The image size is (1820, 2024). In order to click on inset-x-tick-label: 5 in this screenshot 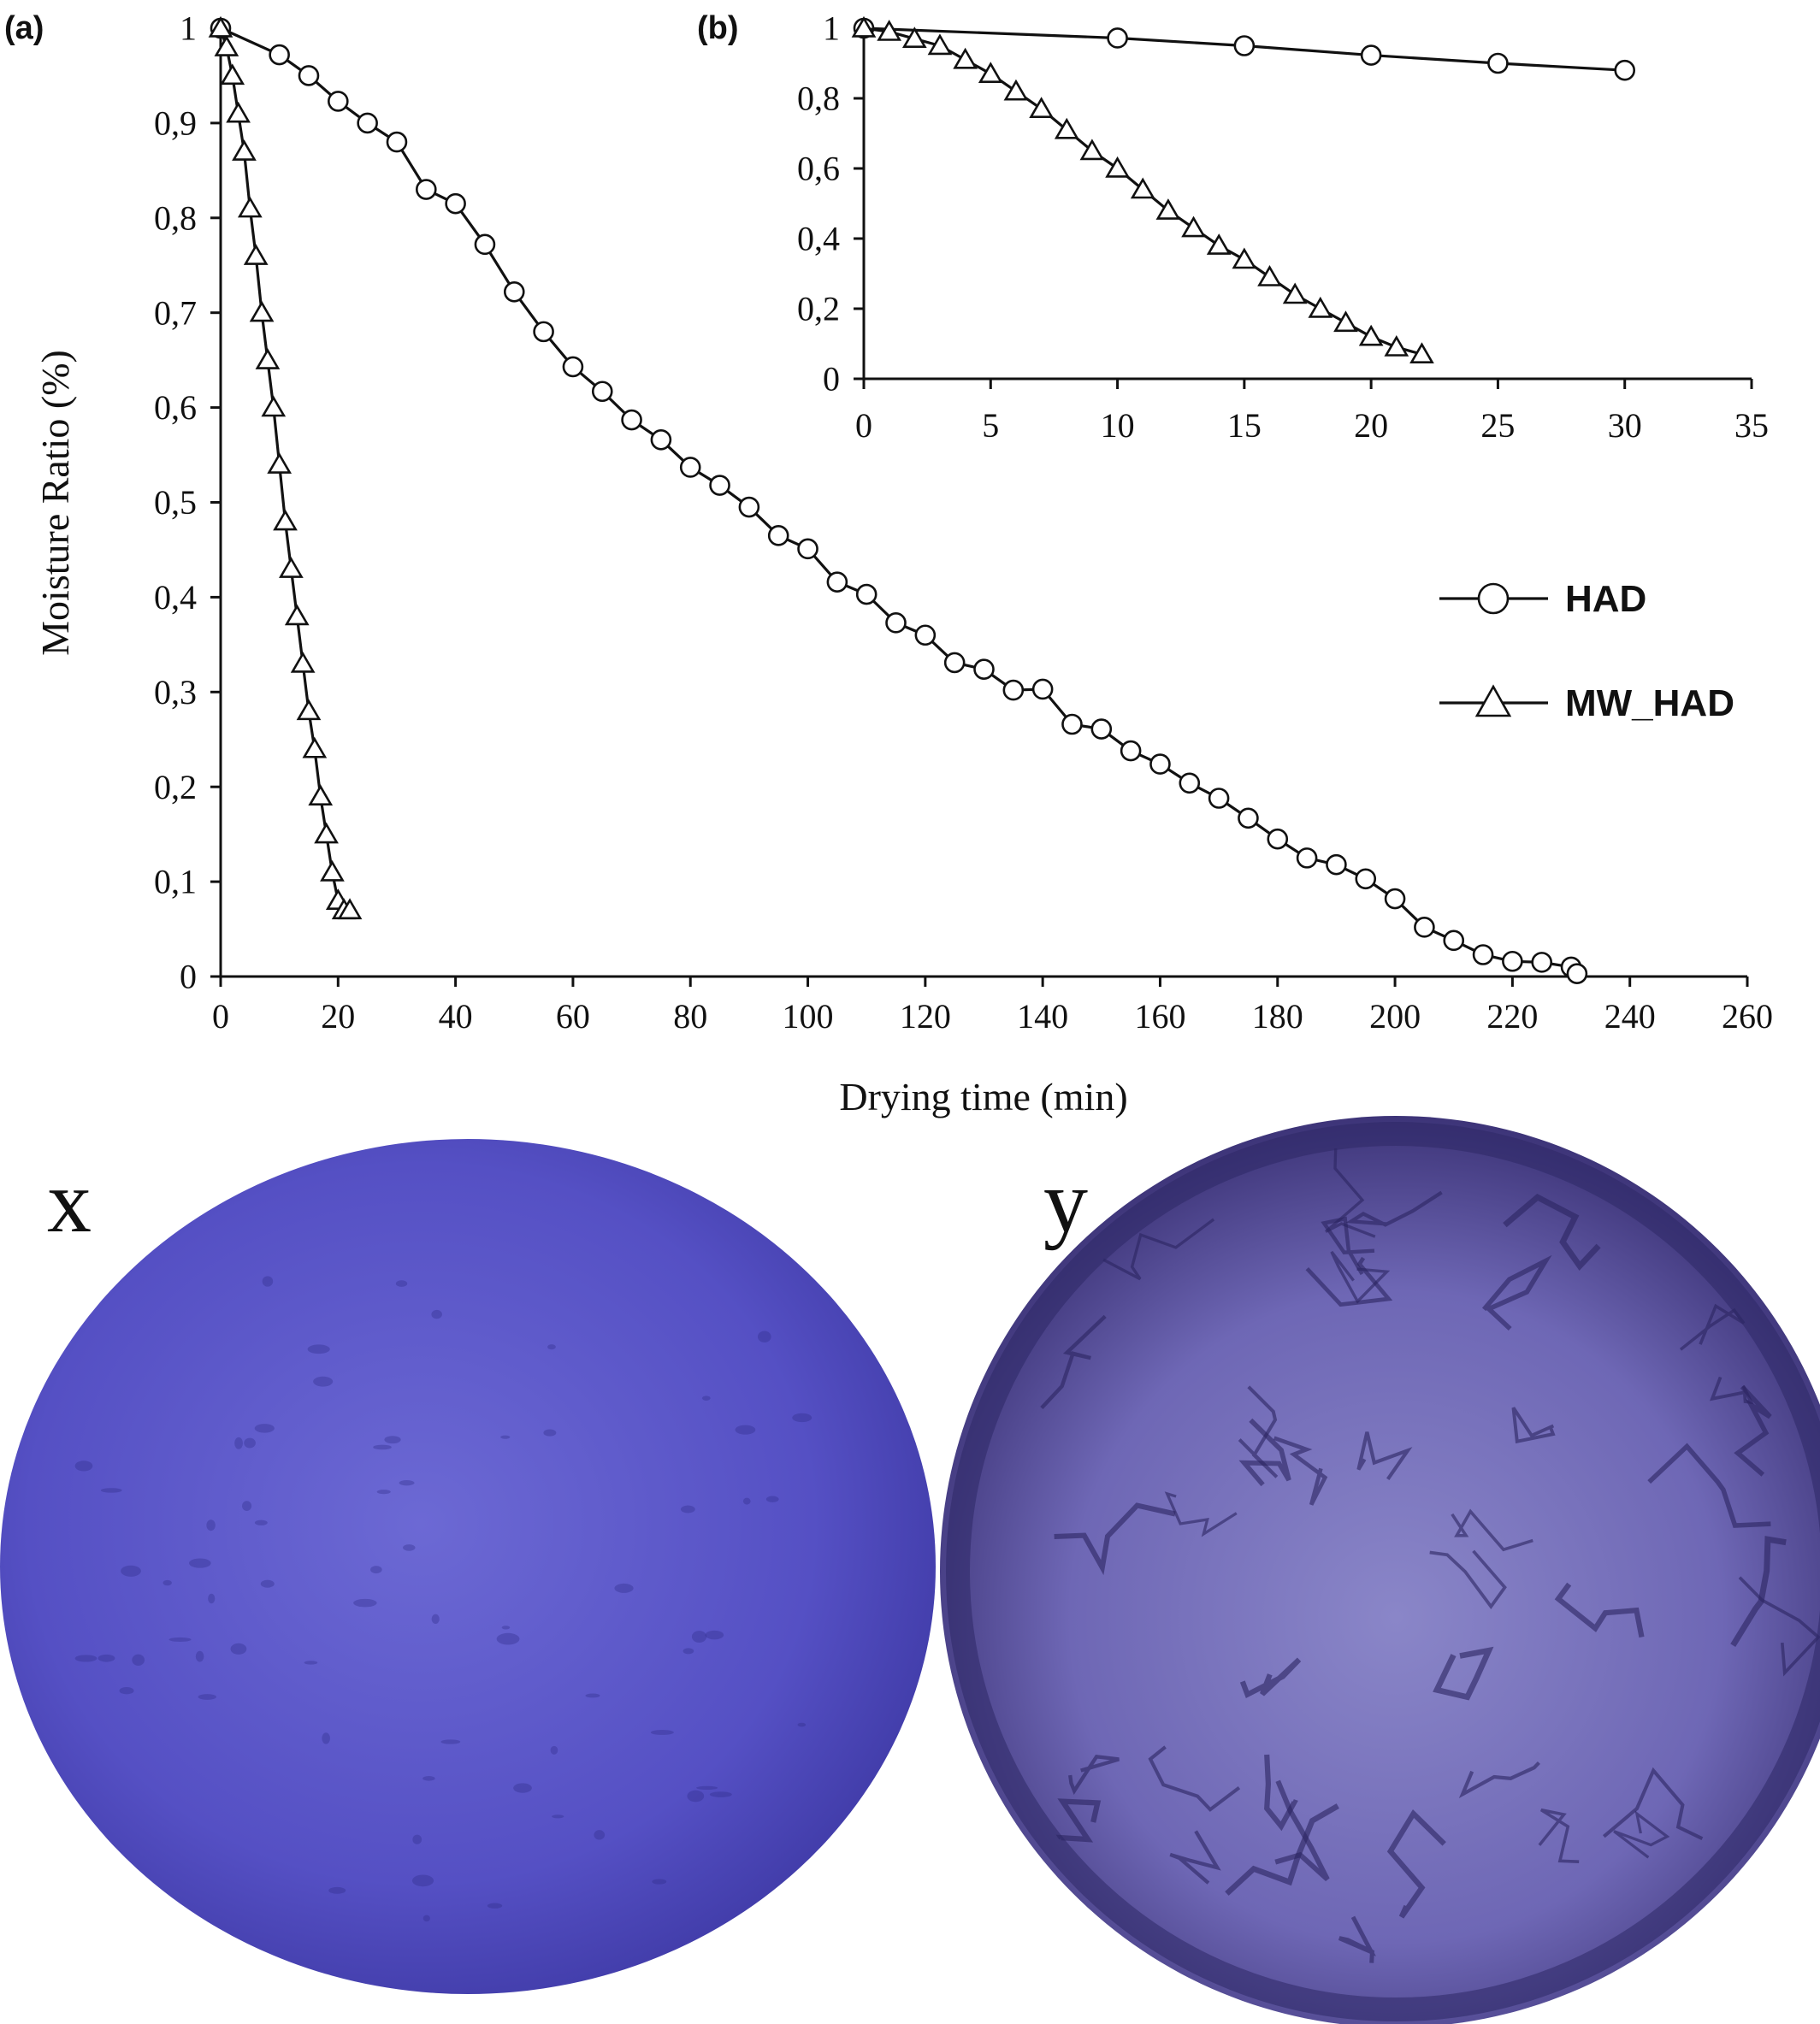, I will do `click(990, 426)`.